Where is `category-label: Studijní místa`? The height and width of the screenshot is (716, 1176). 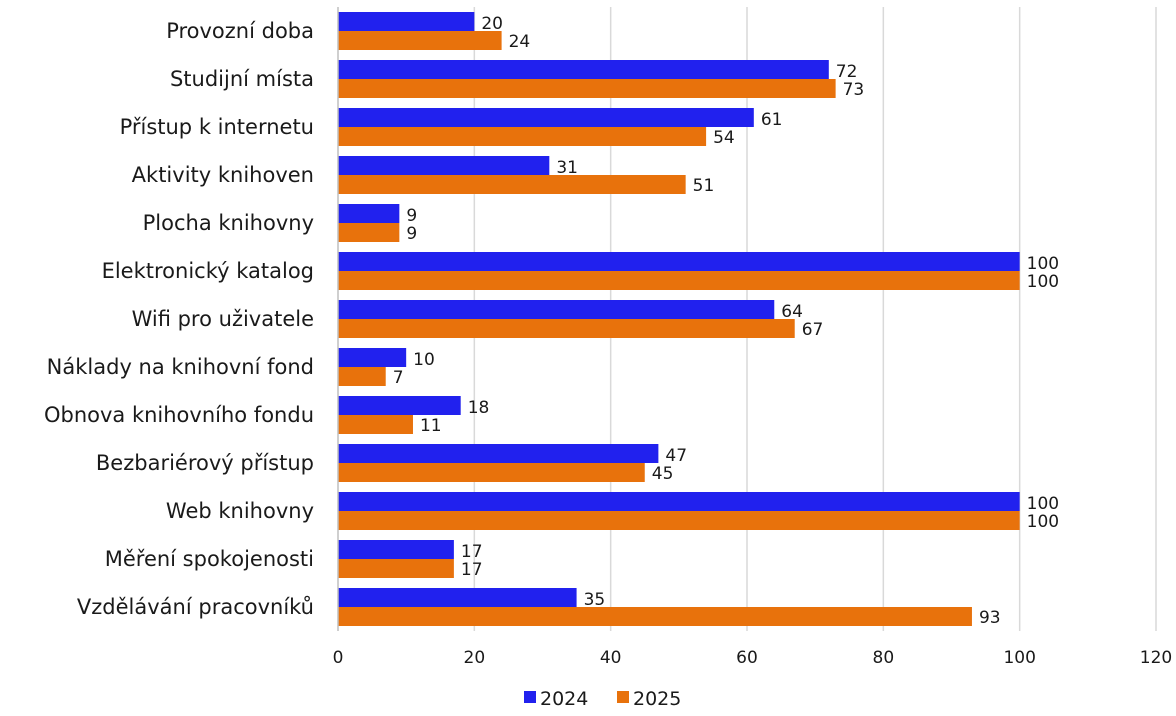 category-label: Studijní místa is located at coordinates (242, 79).